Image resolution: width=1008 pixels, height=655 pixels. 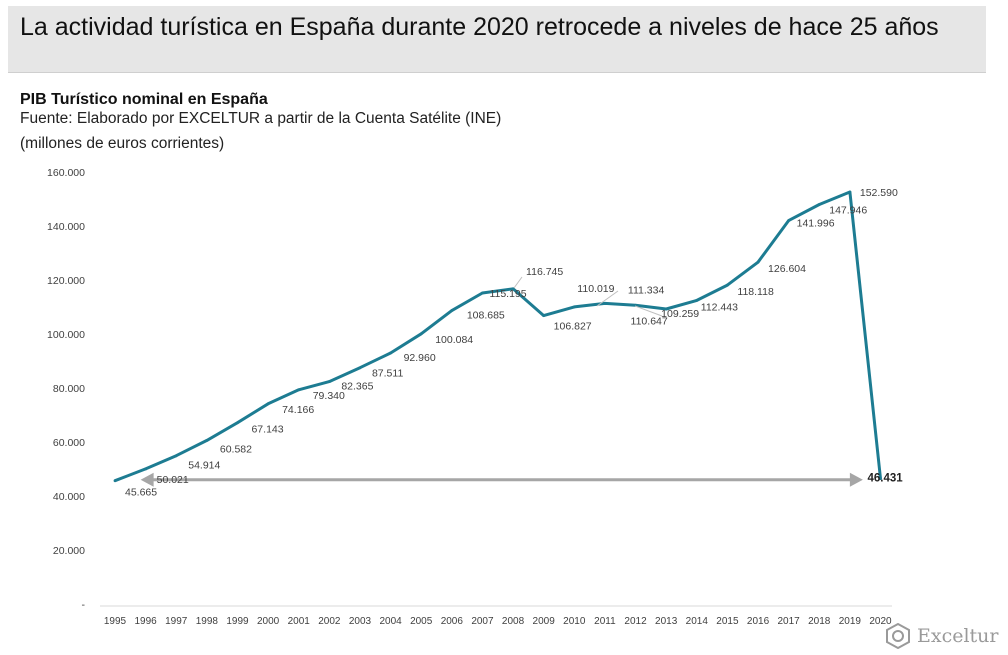 I want to click on data-label: 45.665, so click(x=141, y=493).